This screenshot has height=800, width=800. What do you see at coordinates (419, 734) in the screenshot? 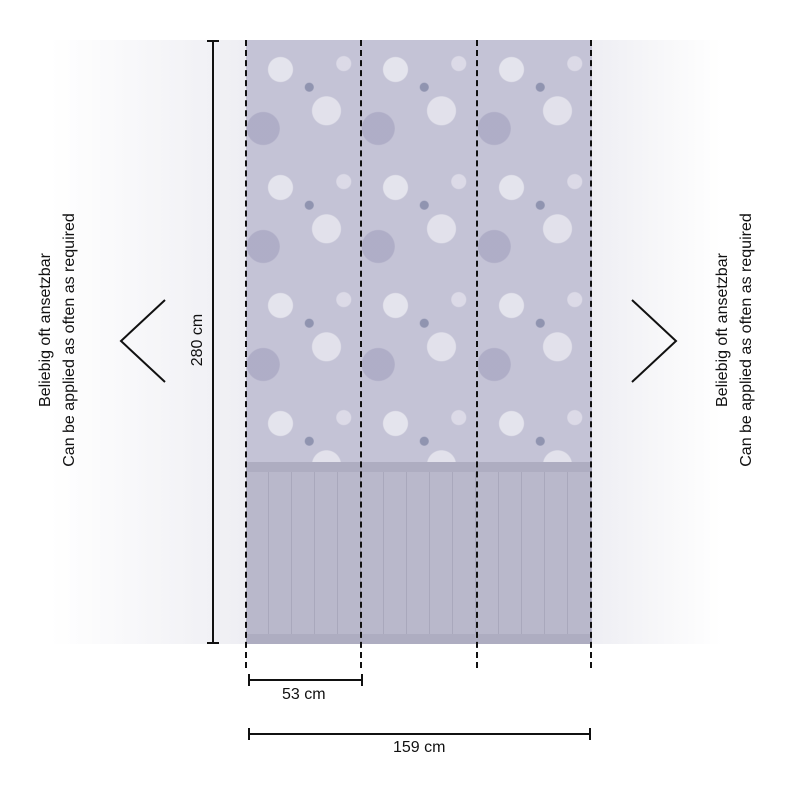
I see `total-width-line` at bounding box center [419, 734].